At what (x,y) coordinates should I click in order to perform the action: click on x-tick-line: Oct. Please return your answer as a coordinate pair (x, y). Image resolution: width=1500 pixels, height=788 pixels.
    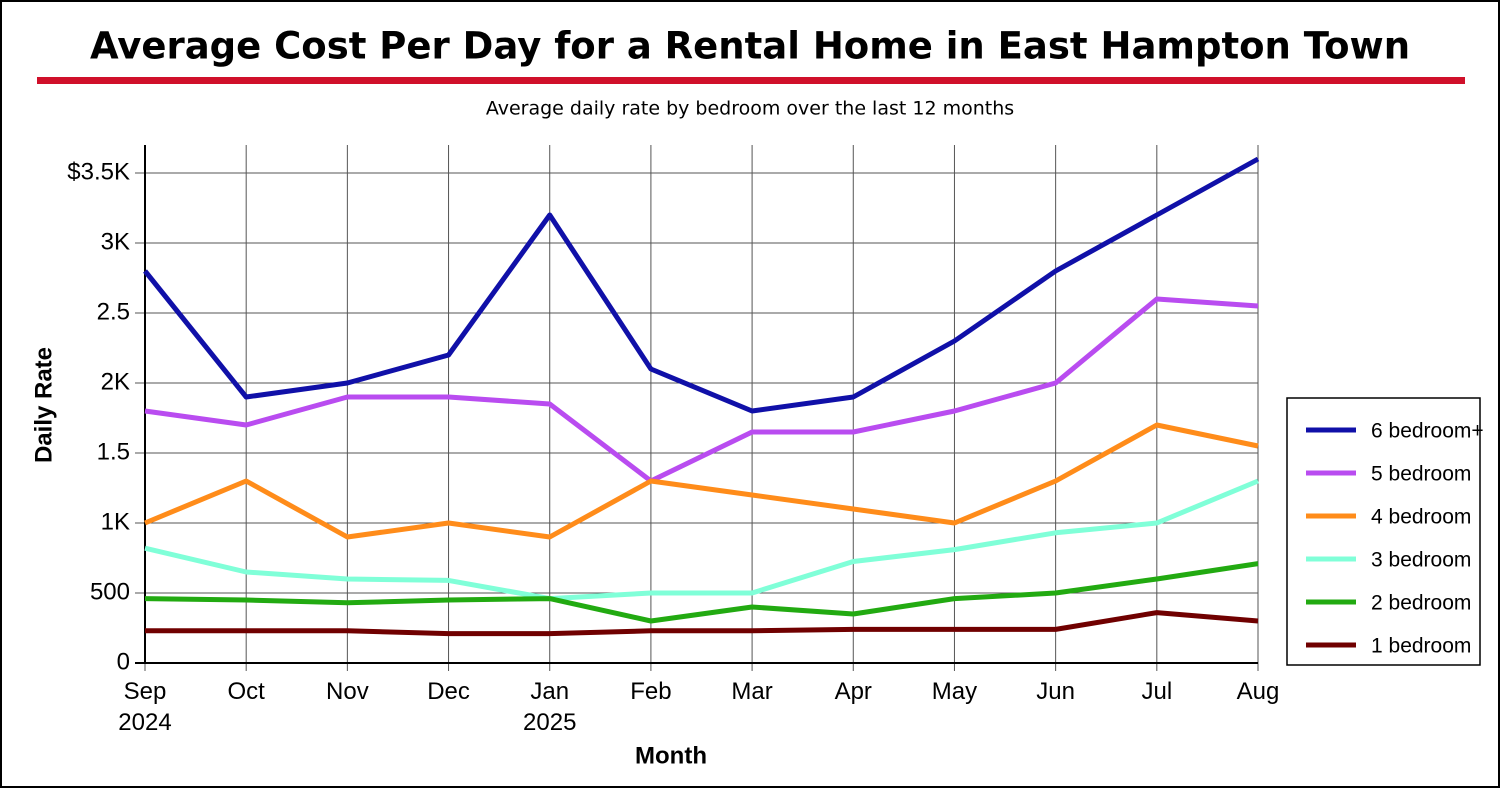
    Looking at the image, I should click on (247, 691).